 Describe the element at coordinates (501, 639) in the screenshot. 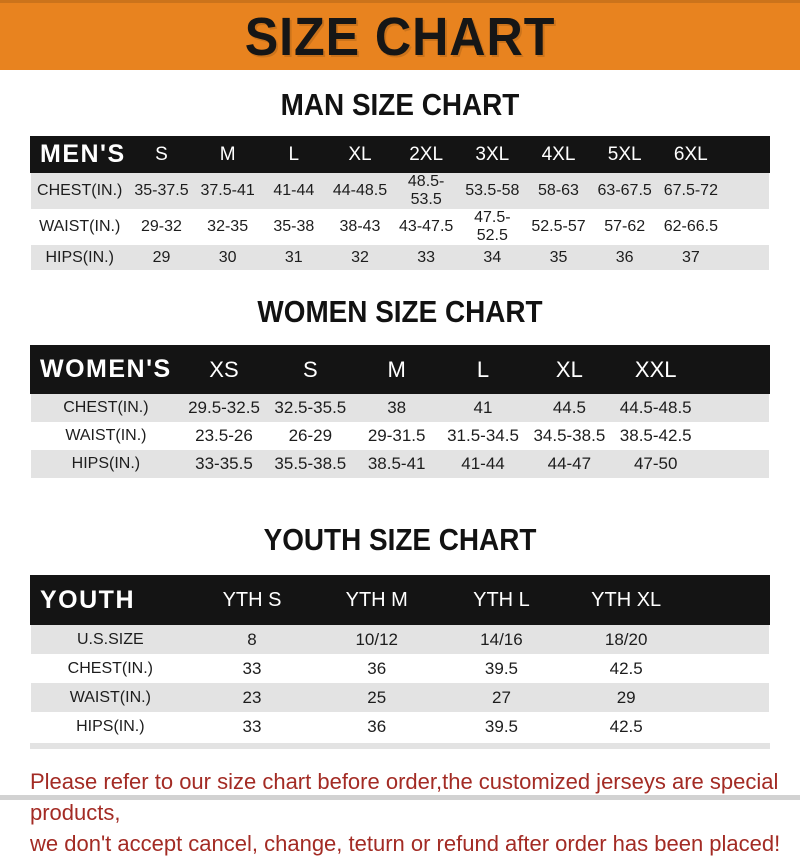

I see `size-cell: 14/16` at that location.